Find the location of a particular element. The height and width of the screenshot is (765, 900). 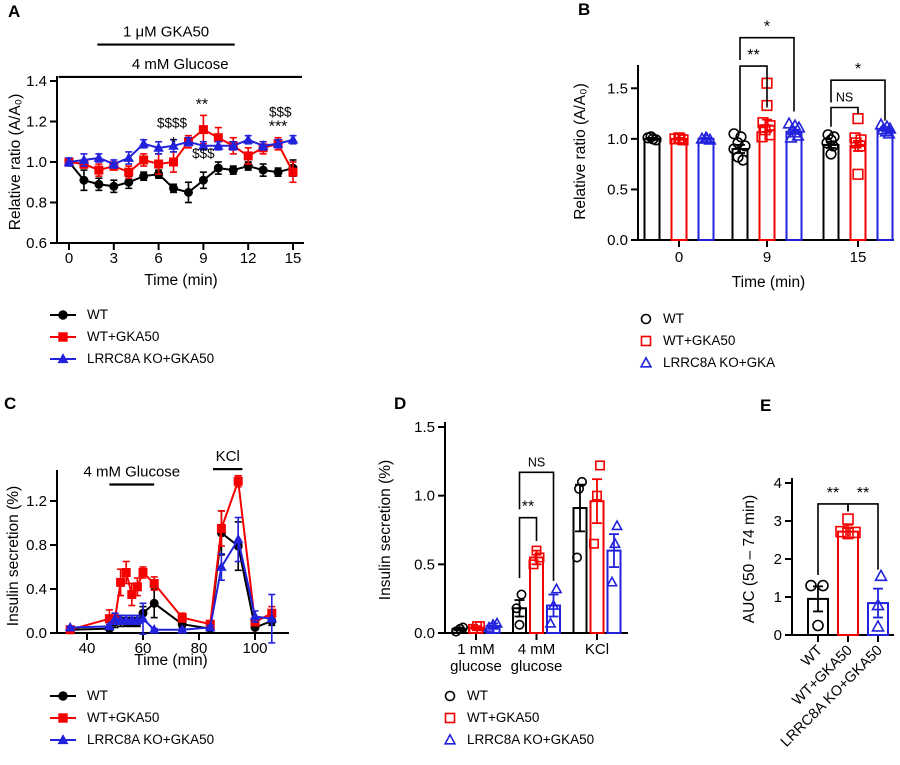

svg-text: 2 is located at coordinates (778, 559).